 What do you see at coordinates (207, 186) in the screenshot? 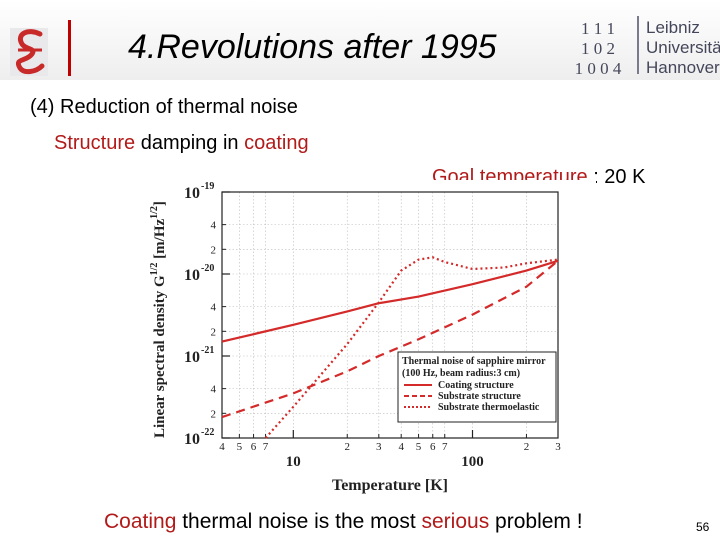
I see `y-tick-exponent: -19` at bounding box center [207, 186].